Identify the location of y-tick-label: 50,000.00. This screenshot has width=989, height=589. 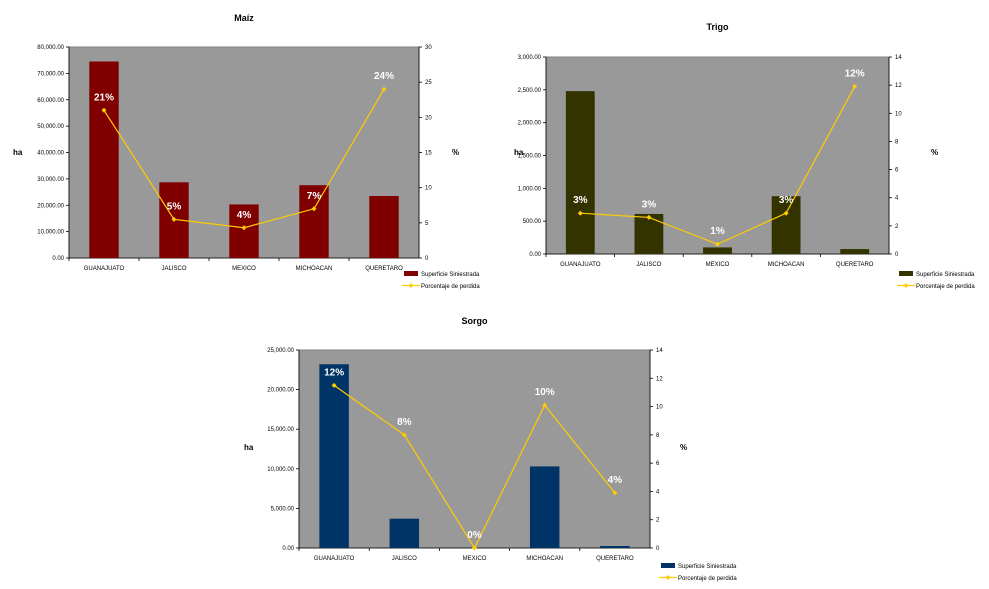
(50, 127).